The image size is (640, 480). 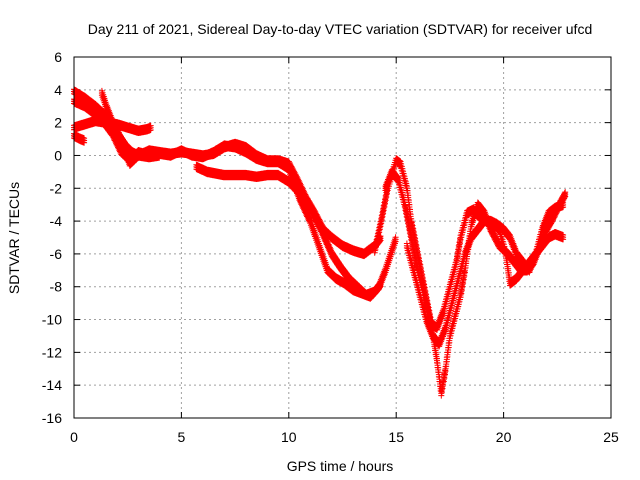 I want to click on y-tick-label: 0, so click(x=58, y=155).